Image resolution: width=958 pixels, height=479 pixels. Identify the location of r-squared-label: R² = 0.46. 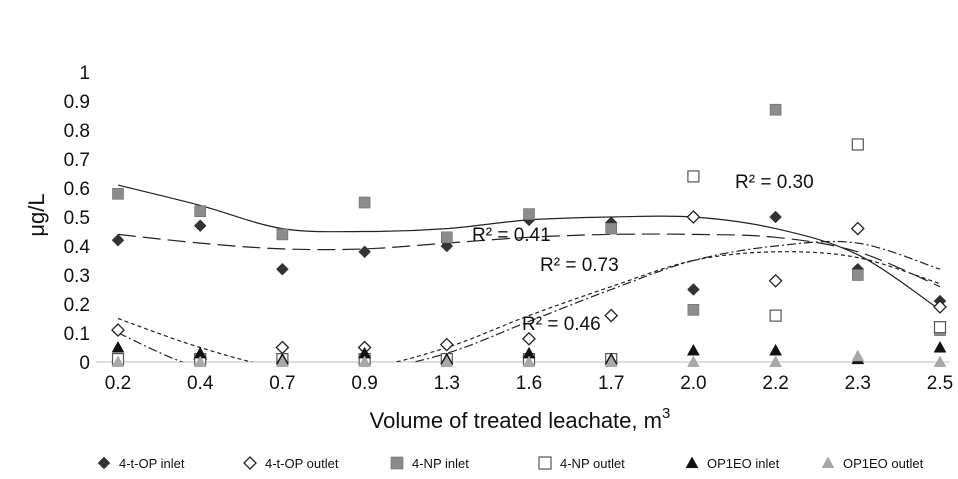
(561, 324).